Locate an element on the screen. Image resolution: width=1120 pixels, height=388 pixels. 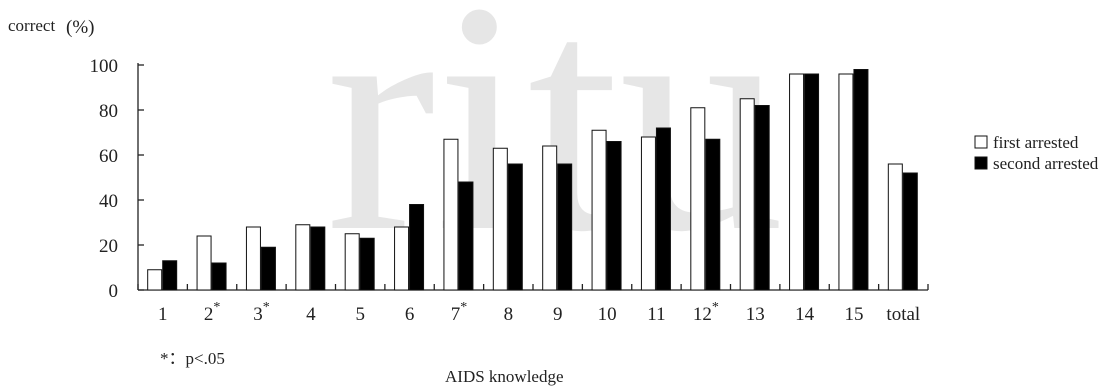
y-tick-label: 80 is located at coordinates (108, 111).